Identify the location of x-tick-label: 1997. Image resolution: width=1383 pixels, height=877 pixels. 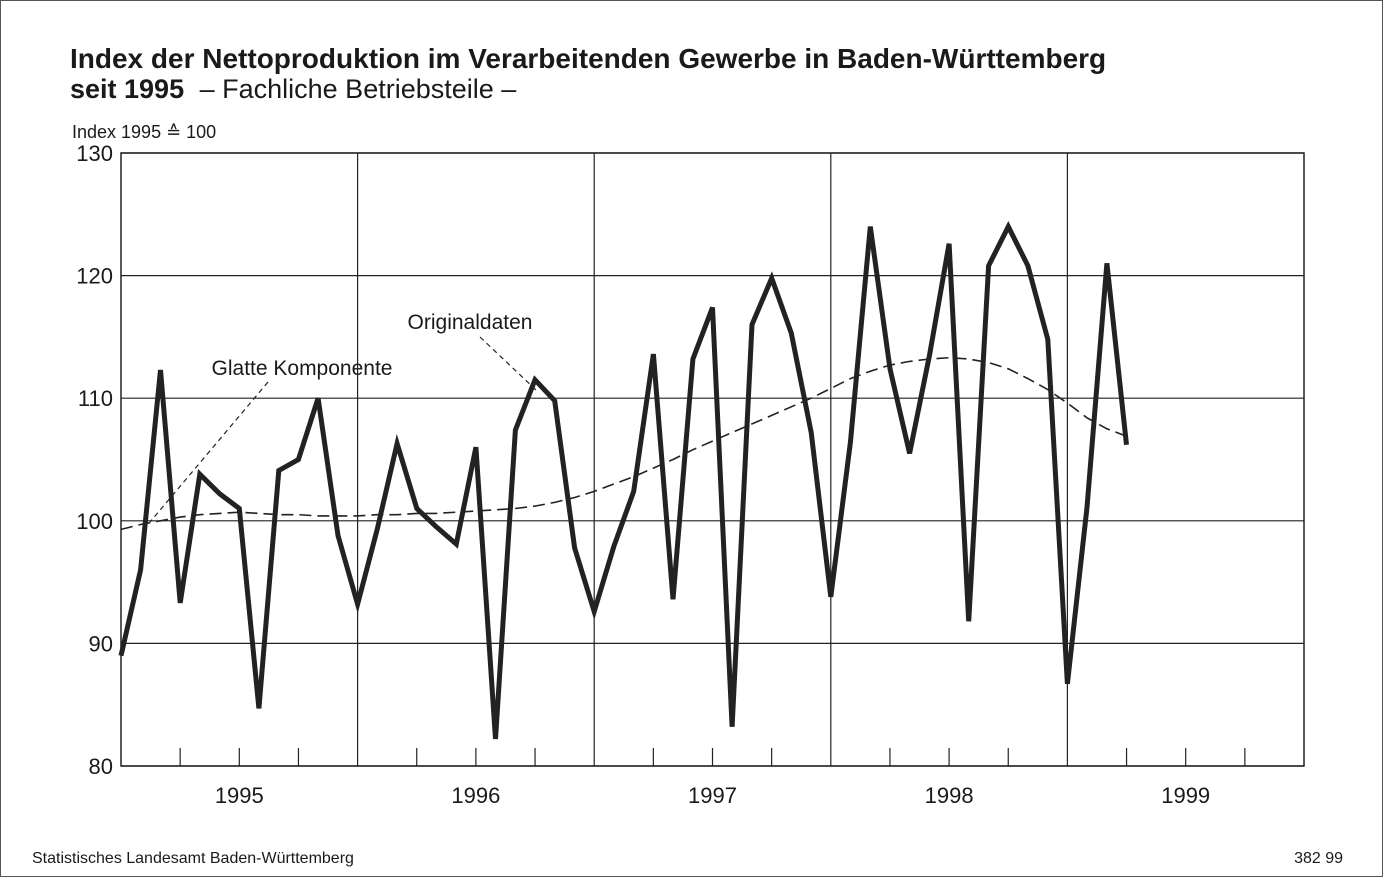
(712, 795).